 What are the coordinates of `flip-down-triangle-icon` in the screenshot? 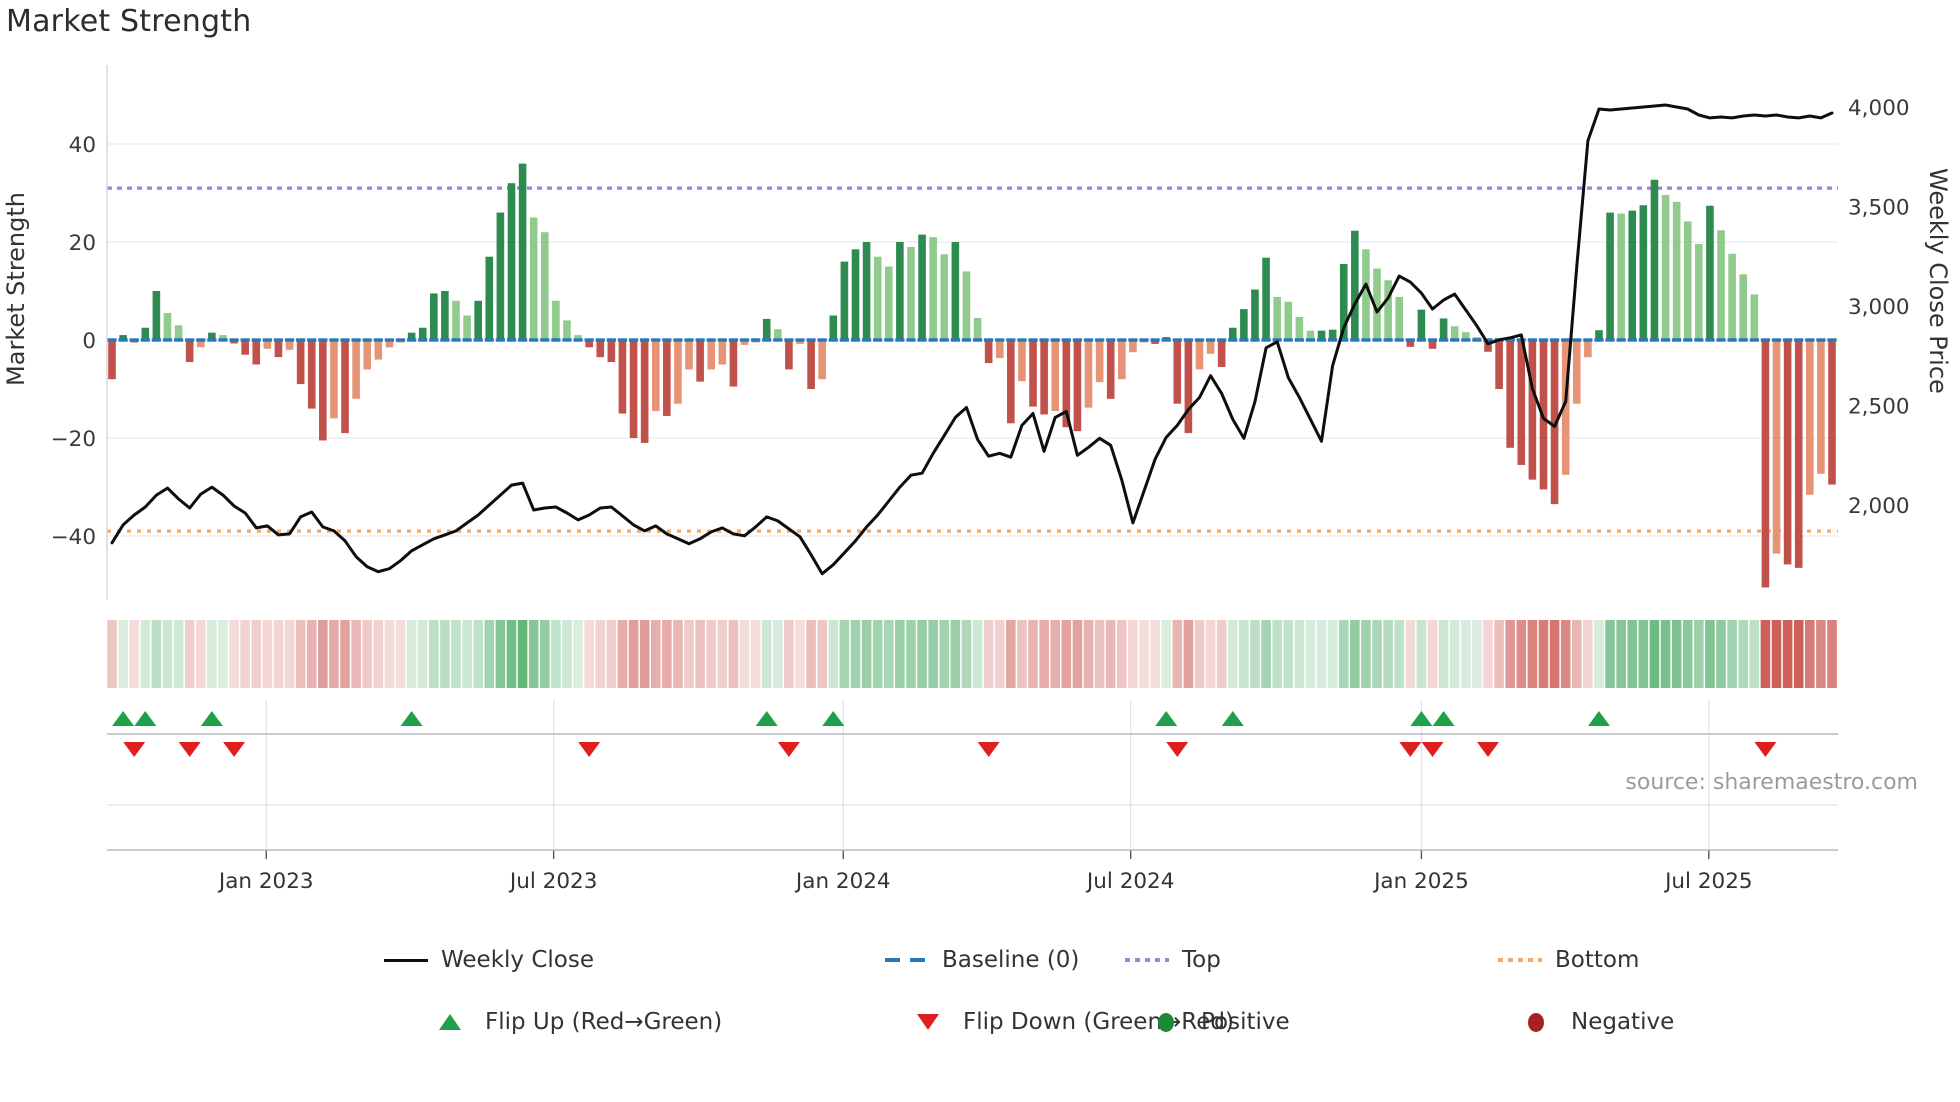 It's located at (928, 1022).